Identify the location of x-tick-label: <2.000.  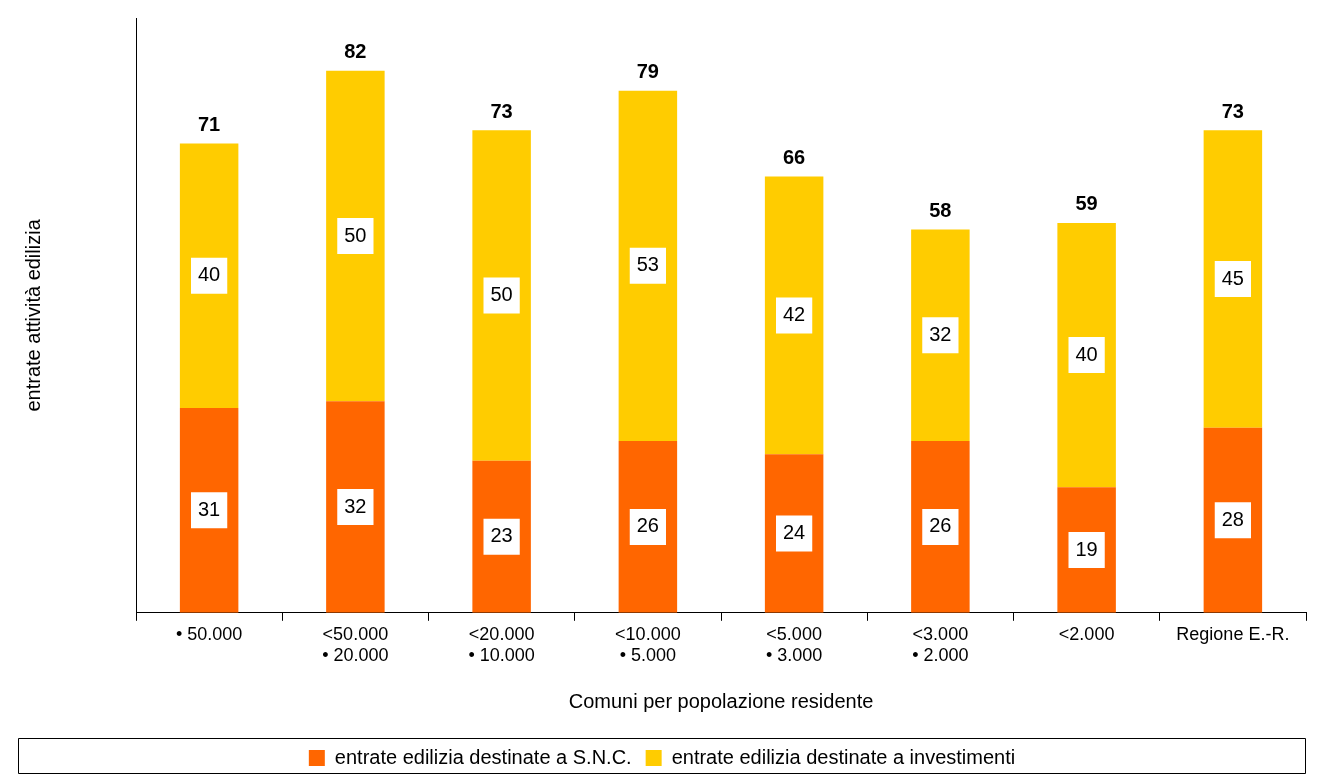
(1086, 633).